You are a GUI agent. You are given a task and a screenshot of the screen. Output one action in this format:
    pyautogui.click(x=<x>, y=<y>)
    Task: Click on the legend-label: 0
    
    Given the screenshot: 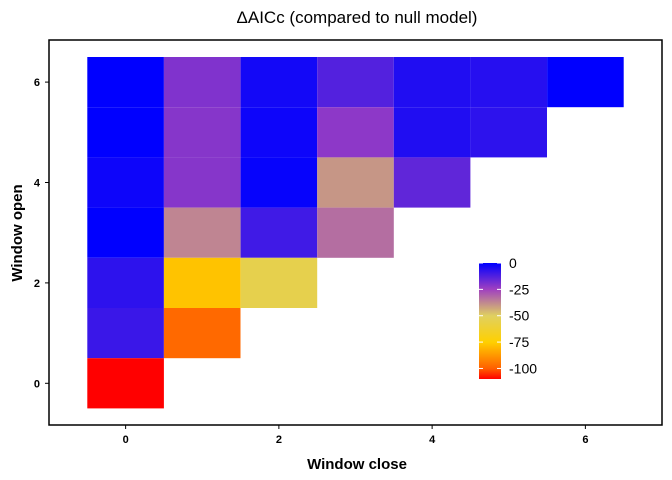 What is the action you would take?
    pyautogui.click(x=513, y=263)
    